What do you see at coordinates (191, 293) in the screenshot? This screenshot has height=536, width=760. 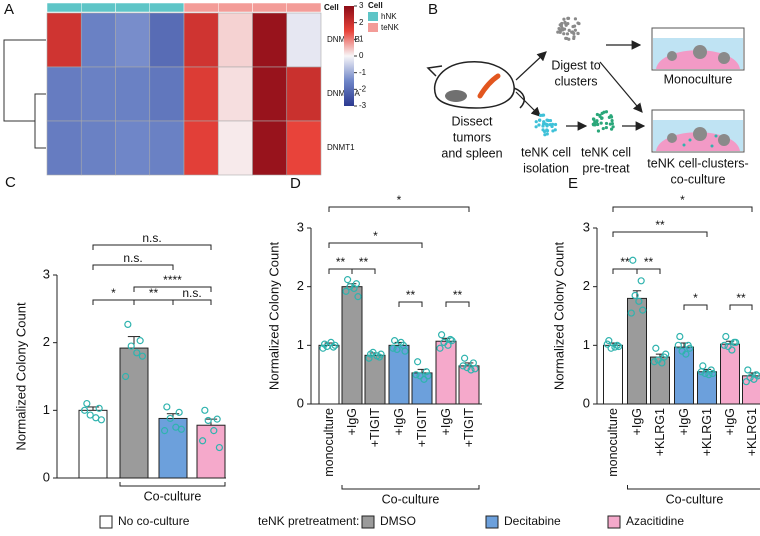 I see `significance-label: n.s.` at bounding box center [191, 293].